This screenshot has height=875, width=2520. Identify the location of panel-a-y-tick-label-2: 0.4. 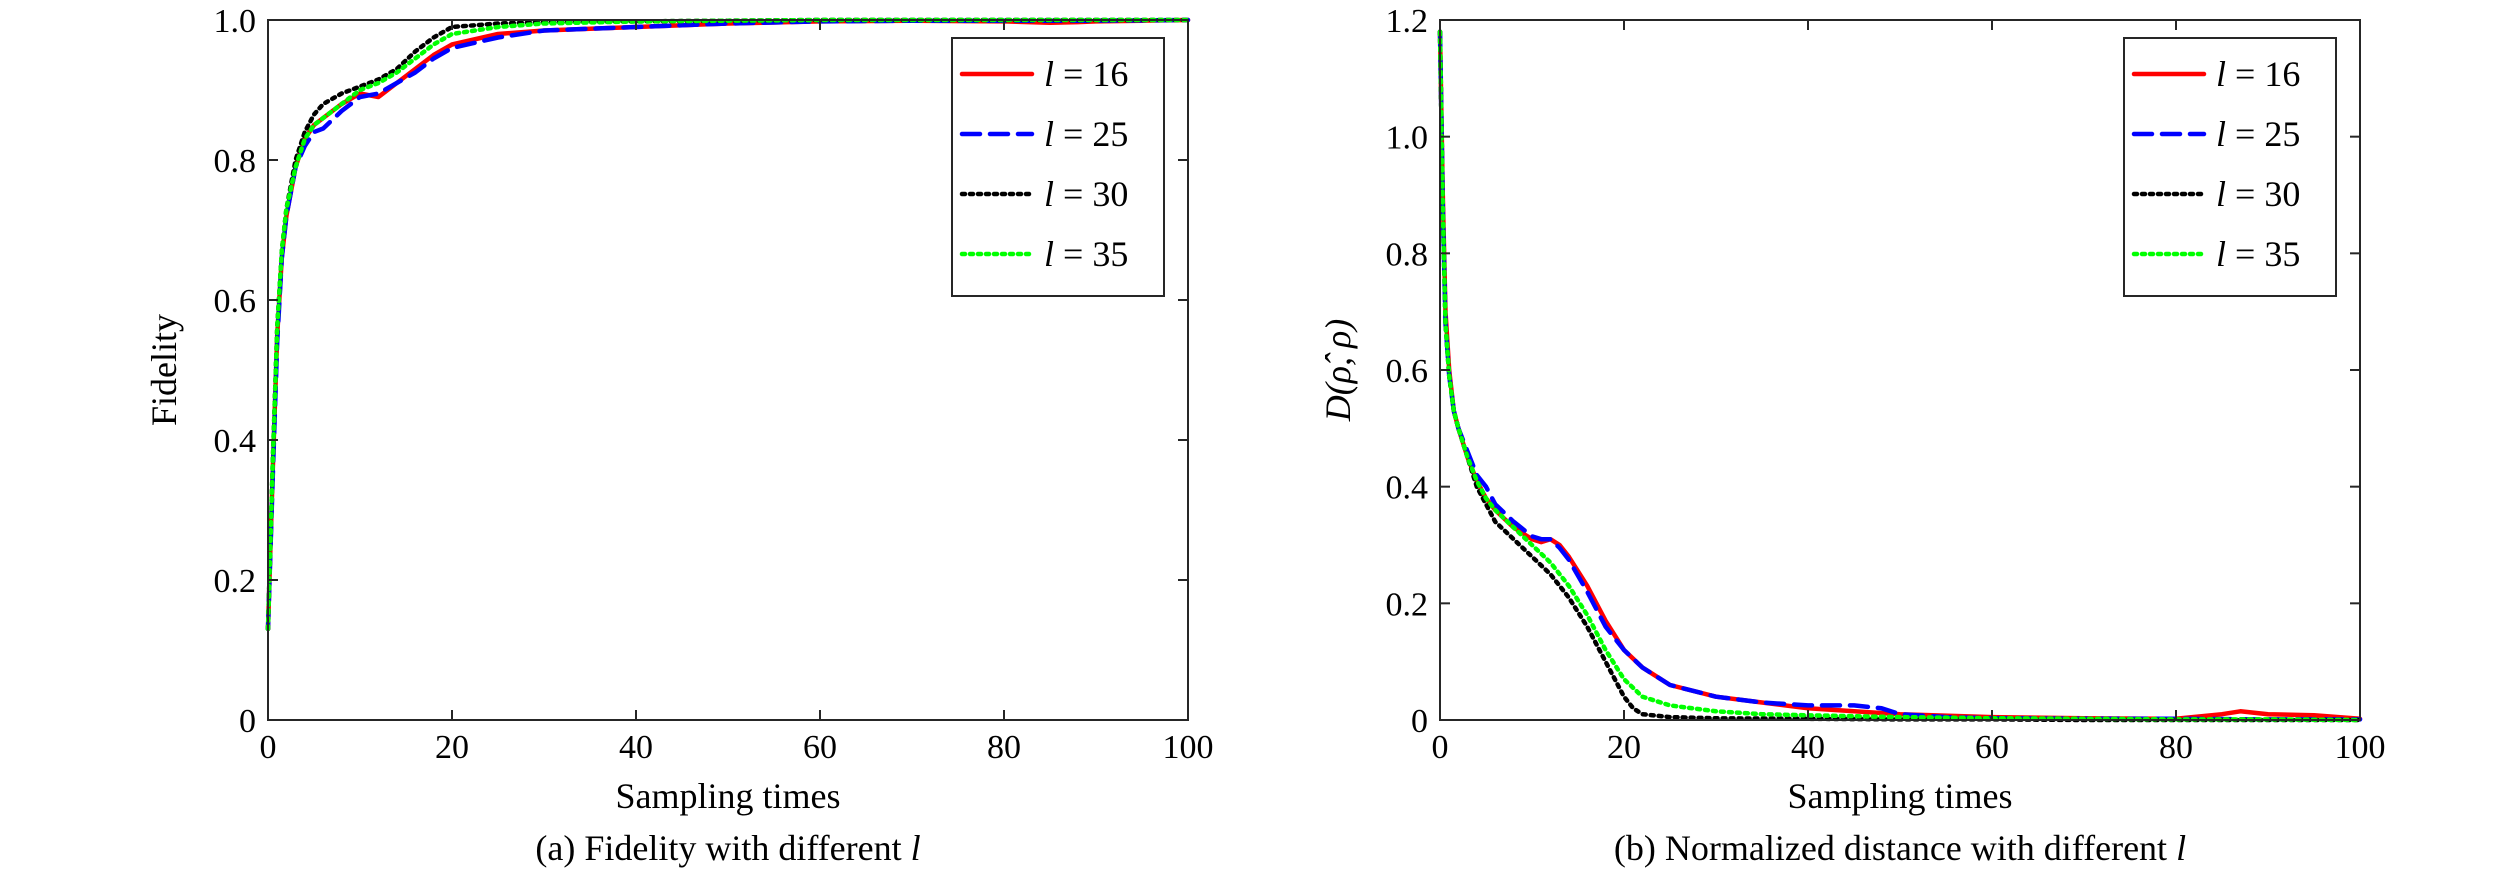
(235, 441).